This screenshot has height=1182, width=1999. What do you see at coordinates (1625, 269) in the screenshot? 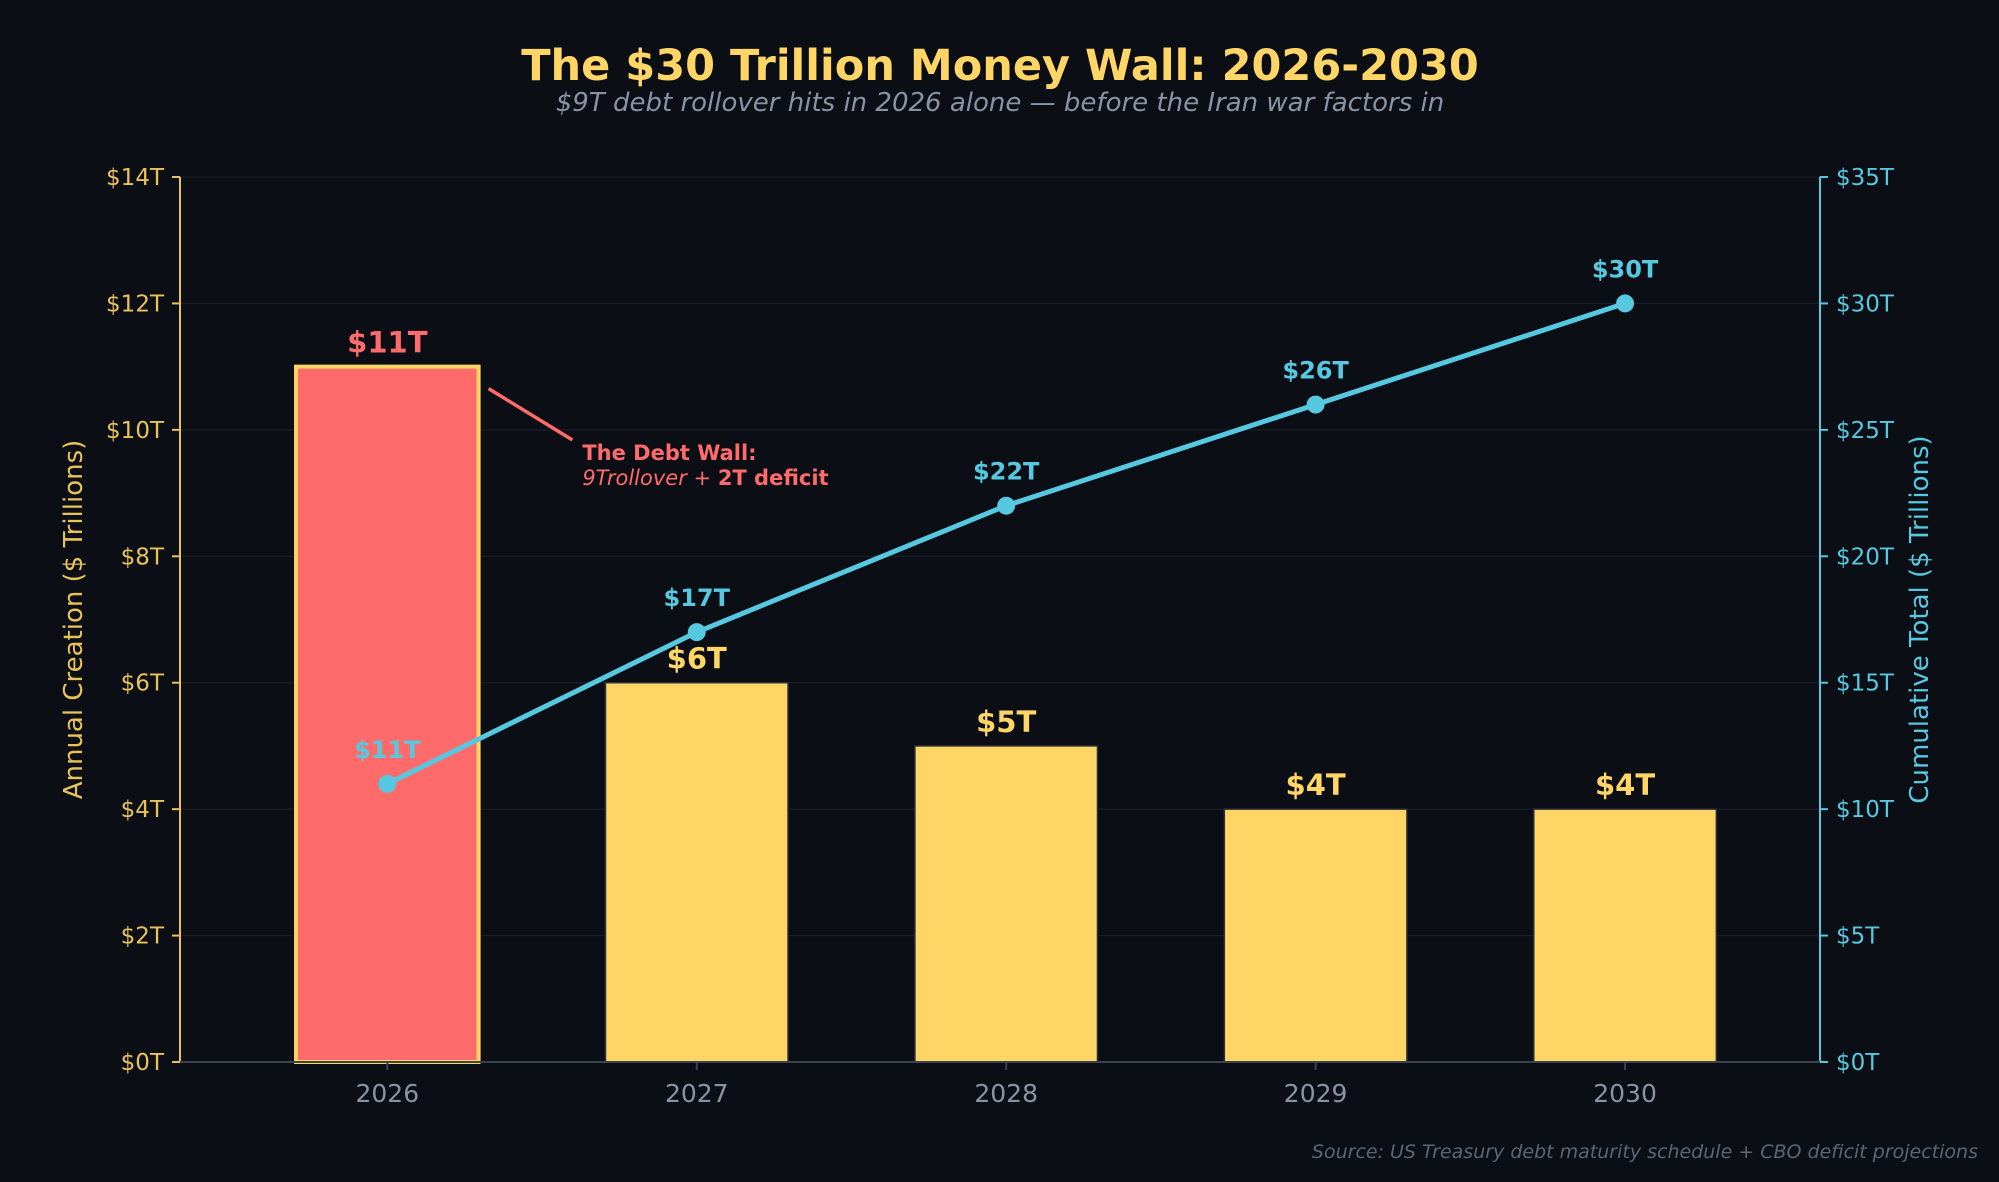
I see `line-value-label: $30T` at bounding box center [1625, 269].